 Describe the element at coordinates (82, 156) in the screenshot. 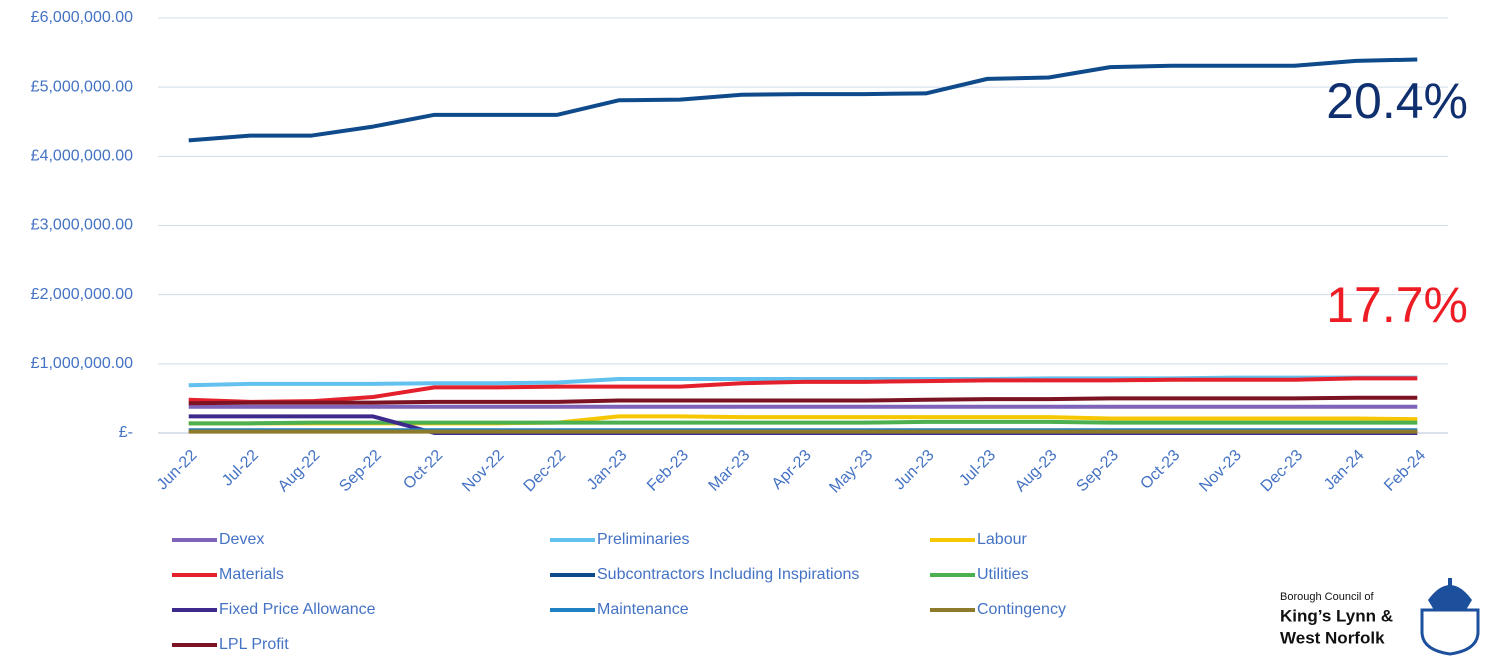

I see `y-tick-label: £4,000,000.00` at that location.